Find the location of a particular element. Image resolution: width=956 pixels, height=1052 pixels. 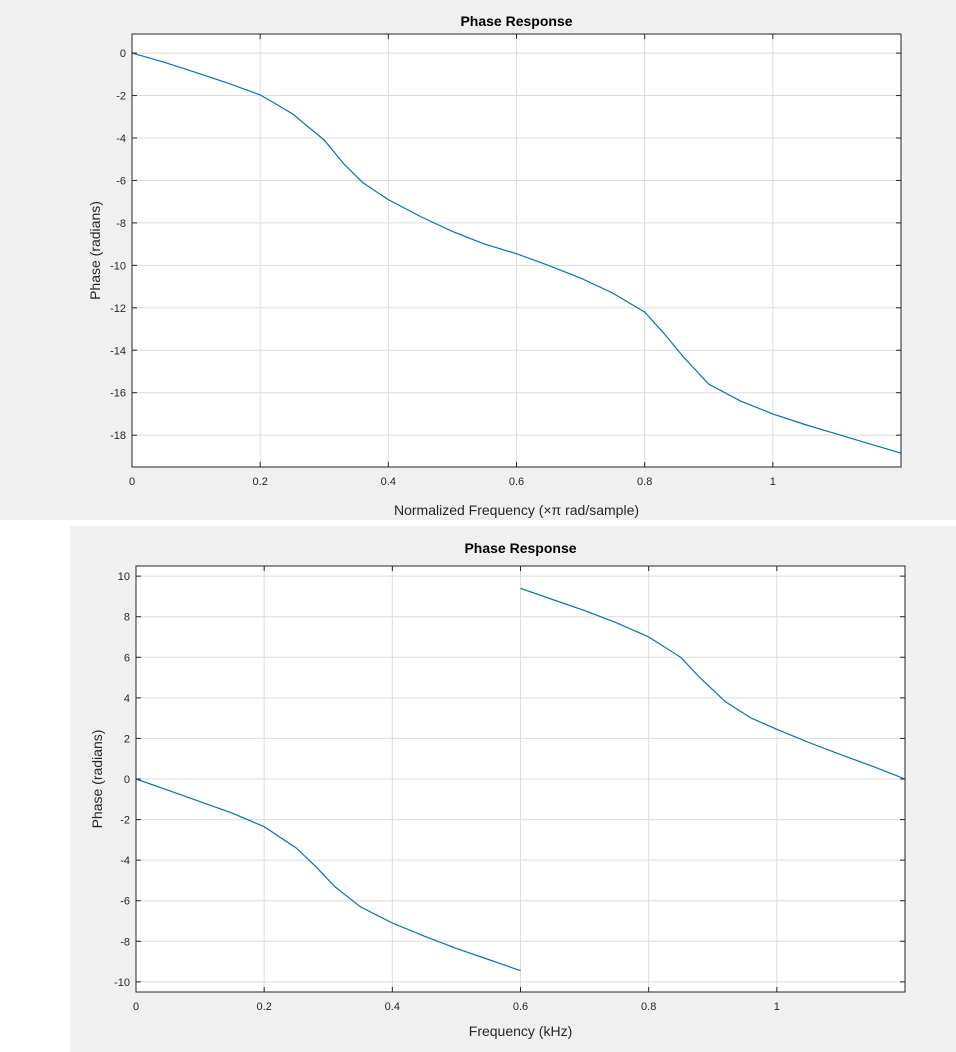

y-tick-label: 4 is located at coordinates (127, 699).